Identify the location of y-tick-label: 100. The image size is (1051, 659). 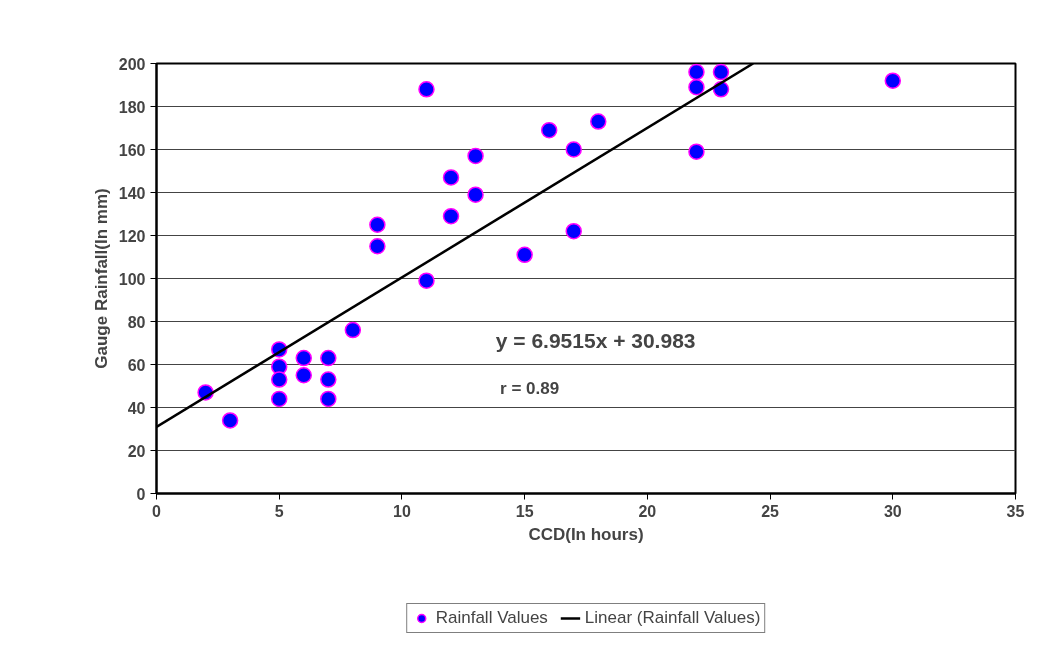
(132, 279).